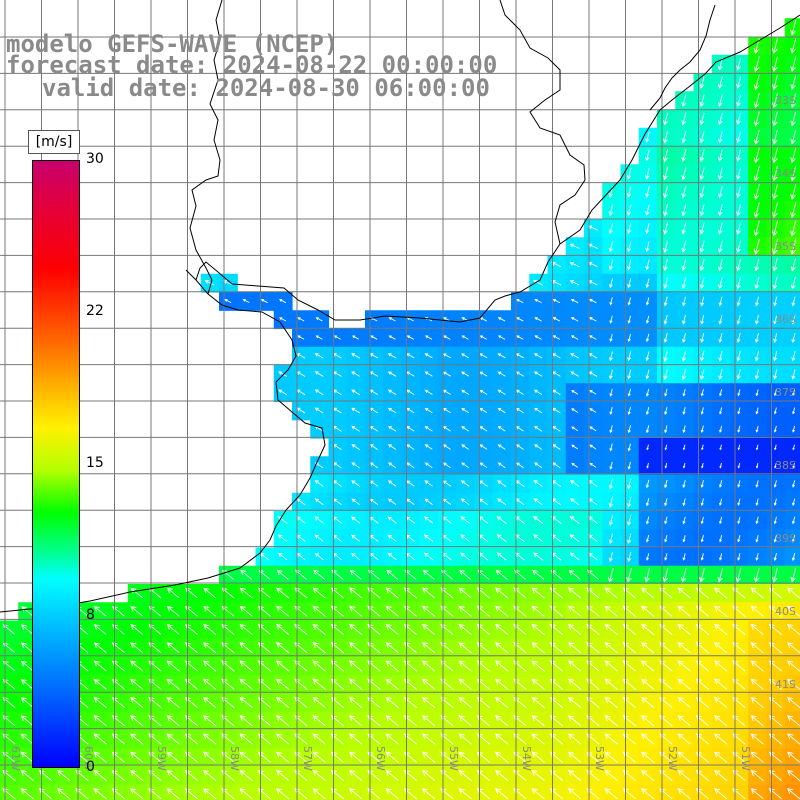 This screenshot has width=800, height=800. I want to click on lat-label: 38S, so click(785, 465).